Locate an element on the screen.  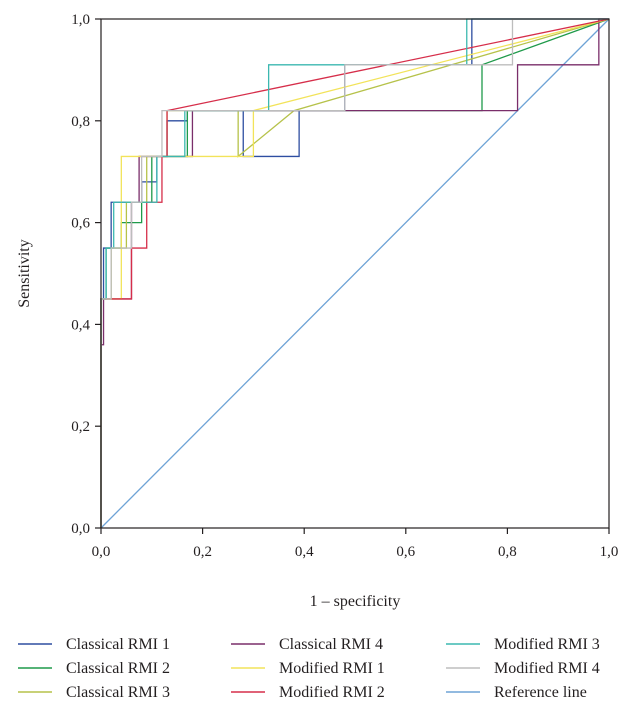
y-tick-label: 0,2 is located at coordinates (80, 427).